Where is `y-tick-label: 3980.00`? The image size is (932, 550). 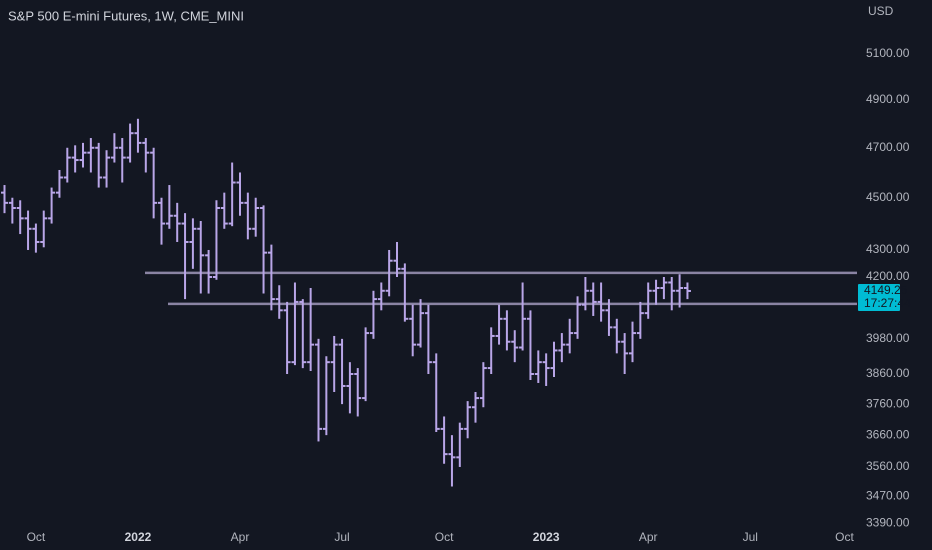
y-tick-label: 3980.00 is located at coordinates (888, 338).